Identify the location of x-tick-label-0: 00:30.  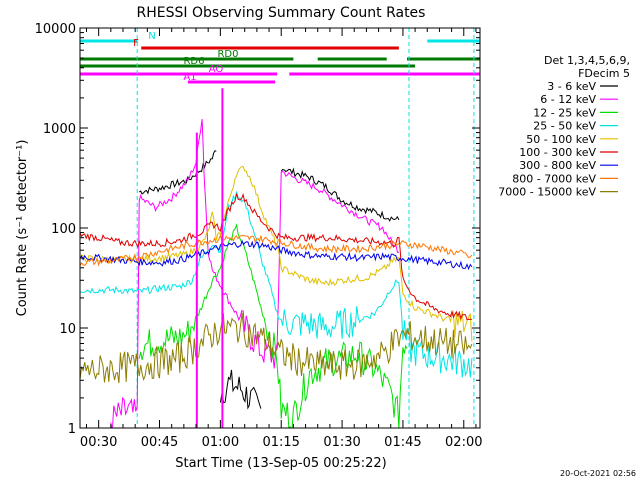
(98, 442).